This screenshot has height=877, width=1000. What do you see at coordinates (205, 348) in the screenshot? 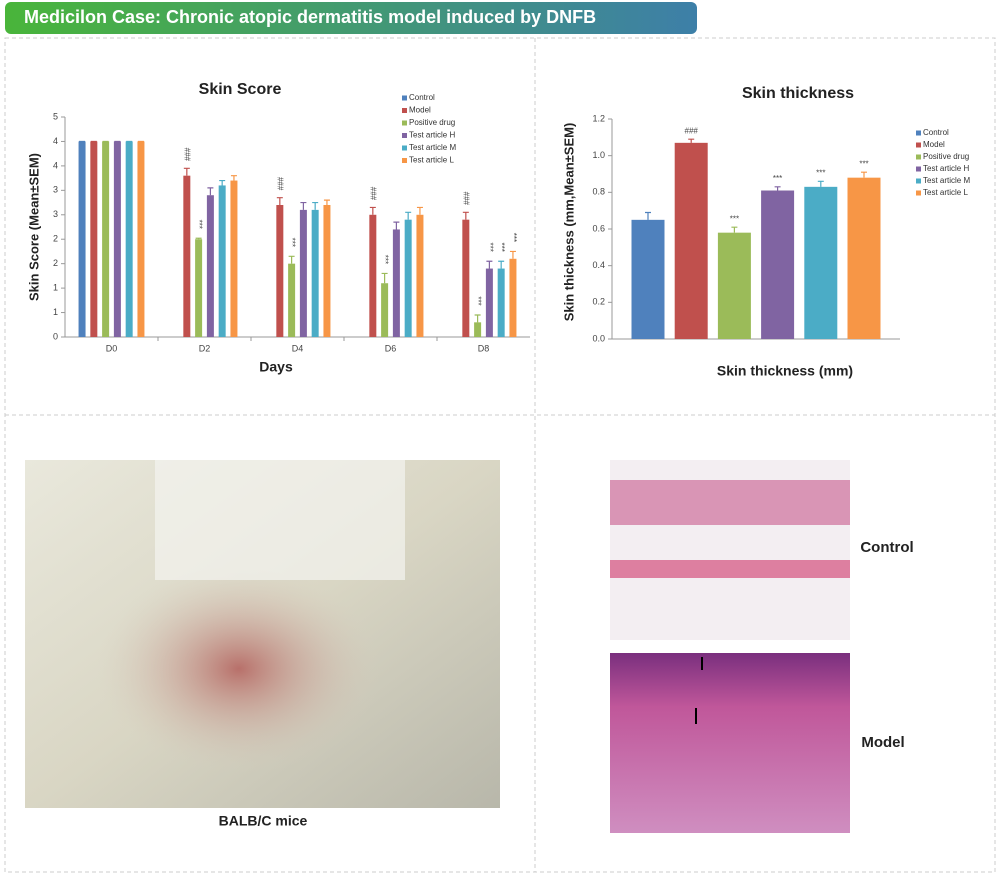
I see `x-tick-label: D2` at bounding box center [205, 348].